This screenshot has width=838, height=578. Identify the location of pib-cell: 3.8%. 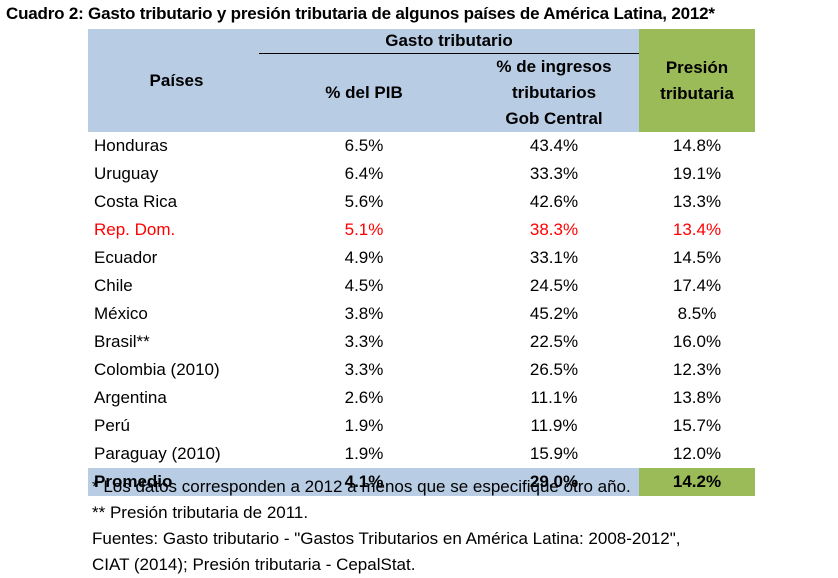
(364, 313).